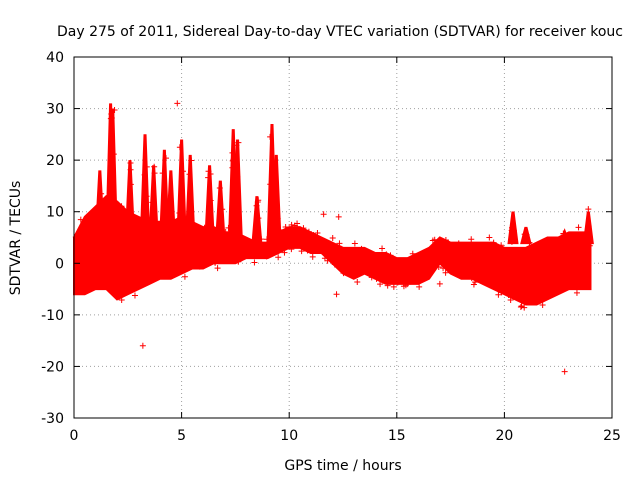  Describe the element at coordinates (74, 436) in the screenshot. I see `x-tick-label: 0` at that location.